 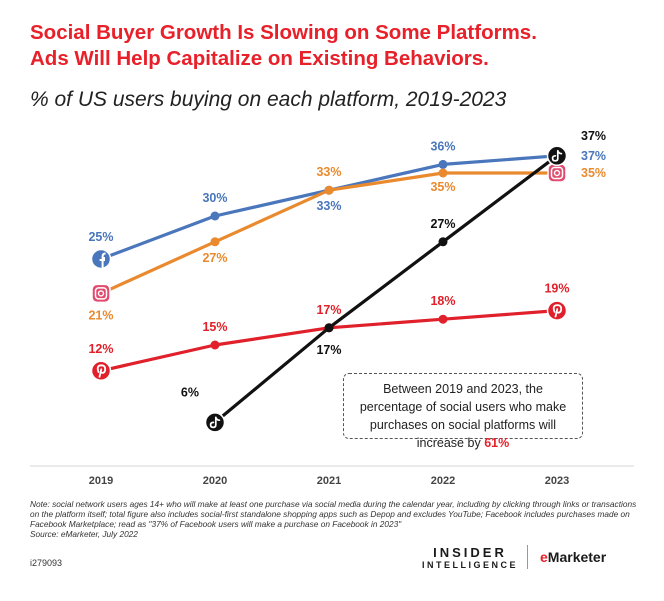 What do you see at coordinates (100, 237) in the screenshot?
I see `facebook-data-label: 25%` at bounding box center [100, 237].